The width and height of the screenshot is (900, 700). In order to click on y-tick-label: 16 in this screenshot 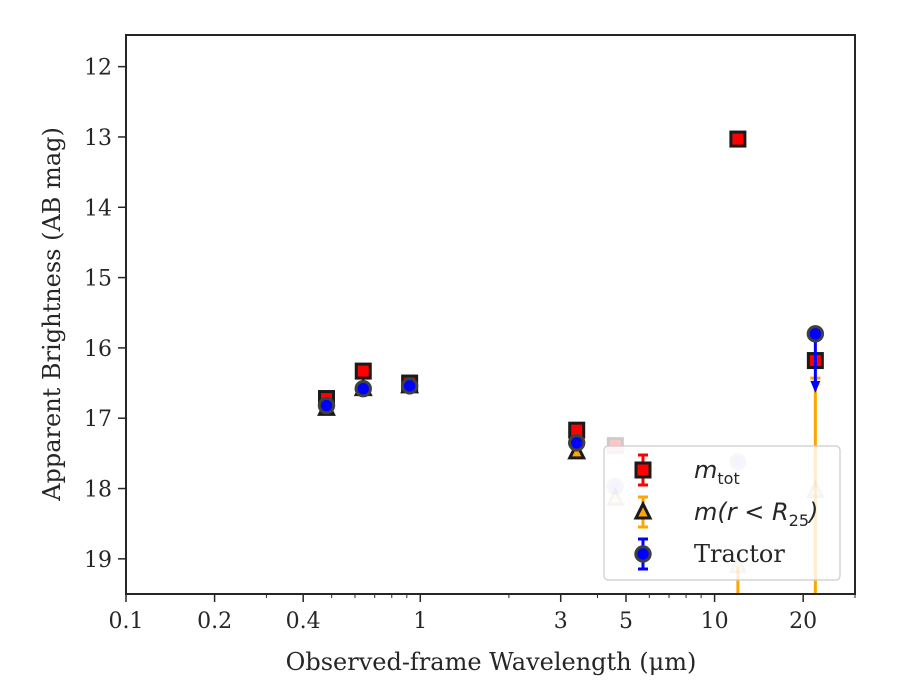, I will do `click(98, 349)`.